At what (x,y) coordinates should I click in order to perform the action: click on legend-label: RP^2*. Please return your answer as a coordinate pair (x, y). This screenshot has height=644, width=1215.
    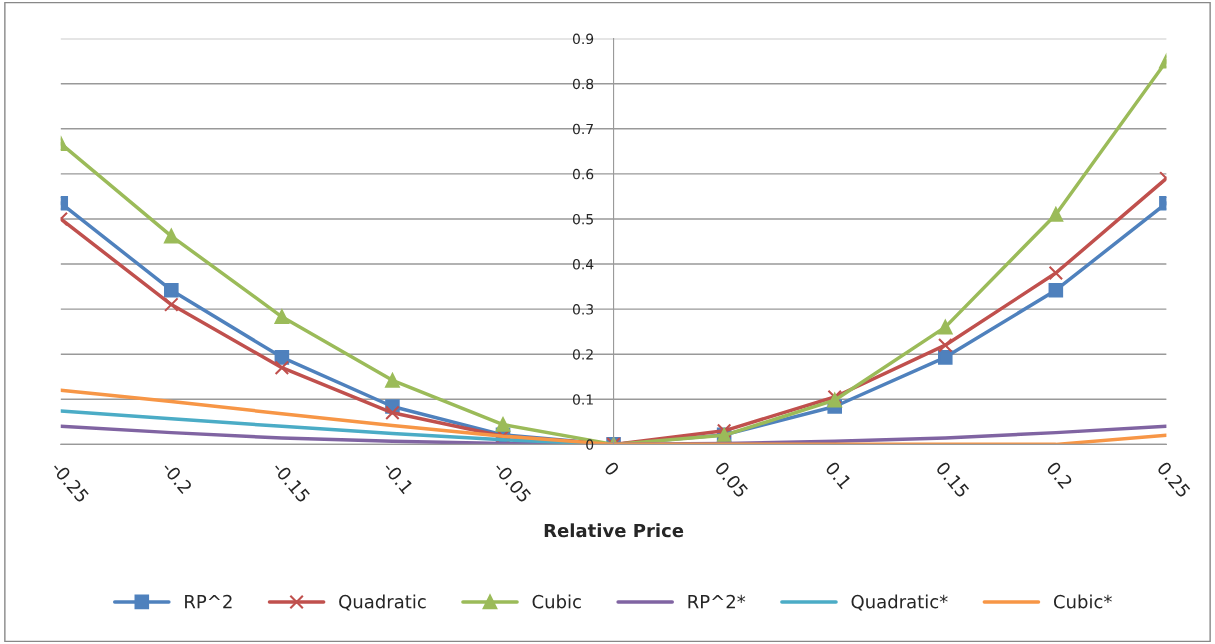
    Looking at the image, I should click on (717, 601).